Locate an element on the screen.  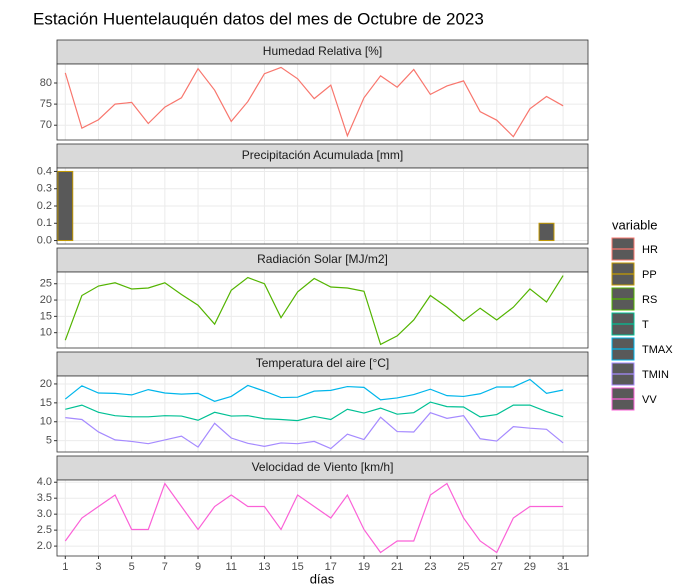
y-tick-label: 80 is located at coordinates (46, 83).